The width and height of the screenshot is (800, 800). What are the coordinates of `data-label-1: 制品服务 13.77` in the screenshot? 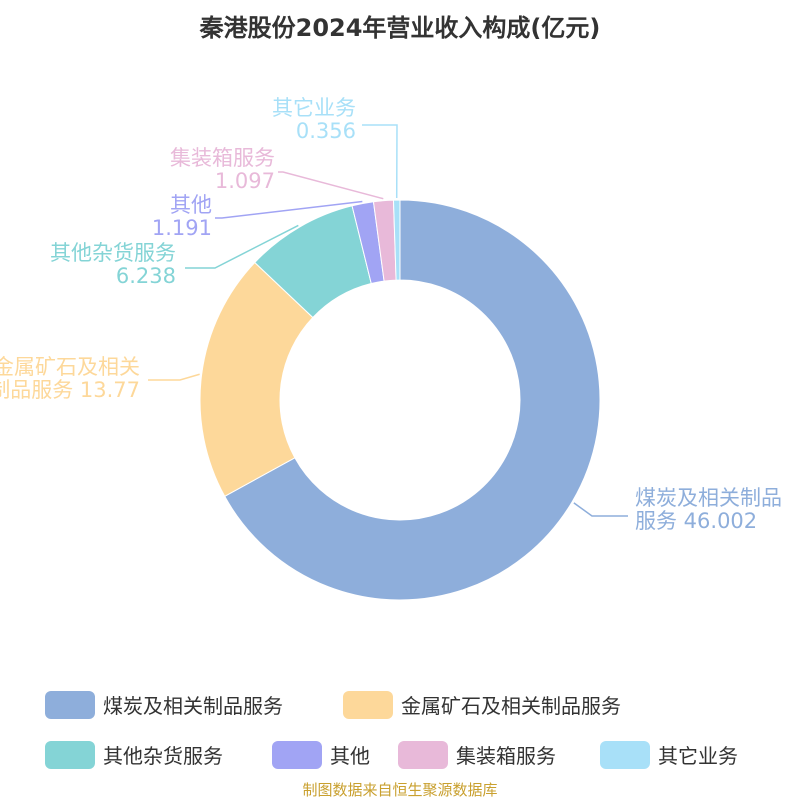 It's located at (70, 390).